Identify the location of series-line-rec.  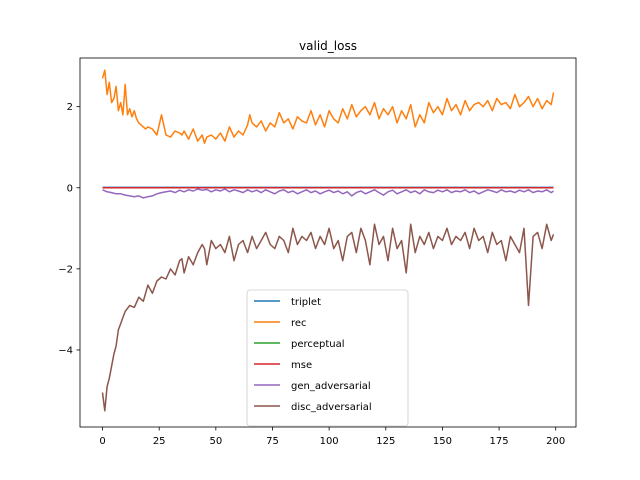
(328, 106).